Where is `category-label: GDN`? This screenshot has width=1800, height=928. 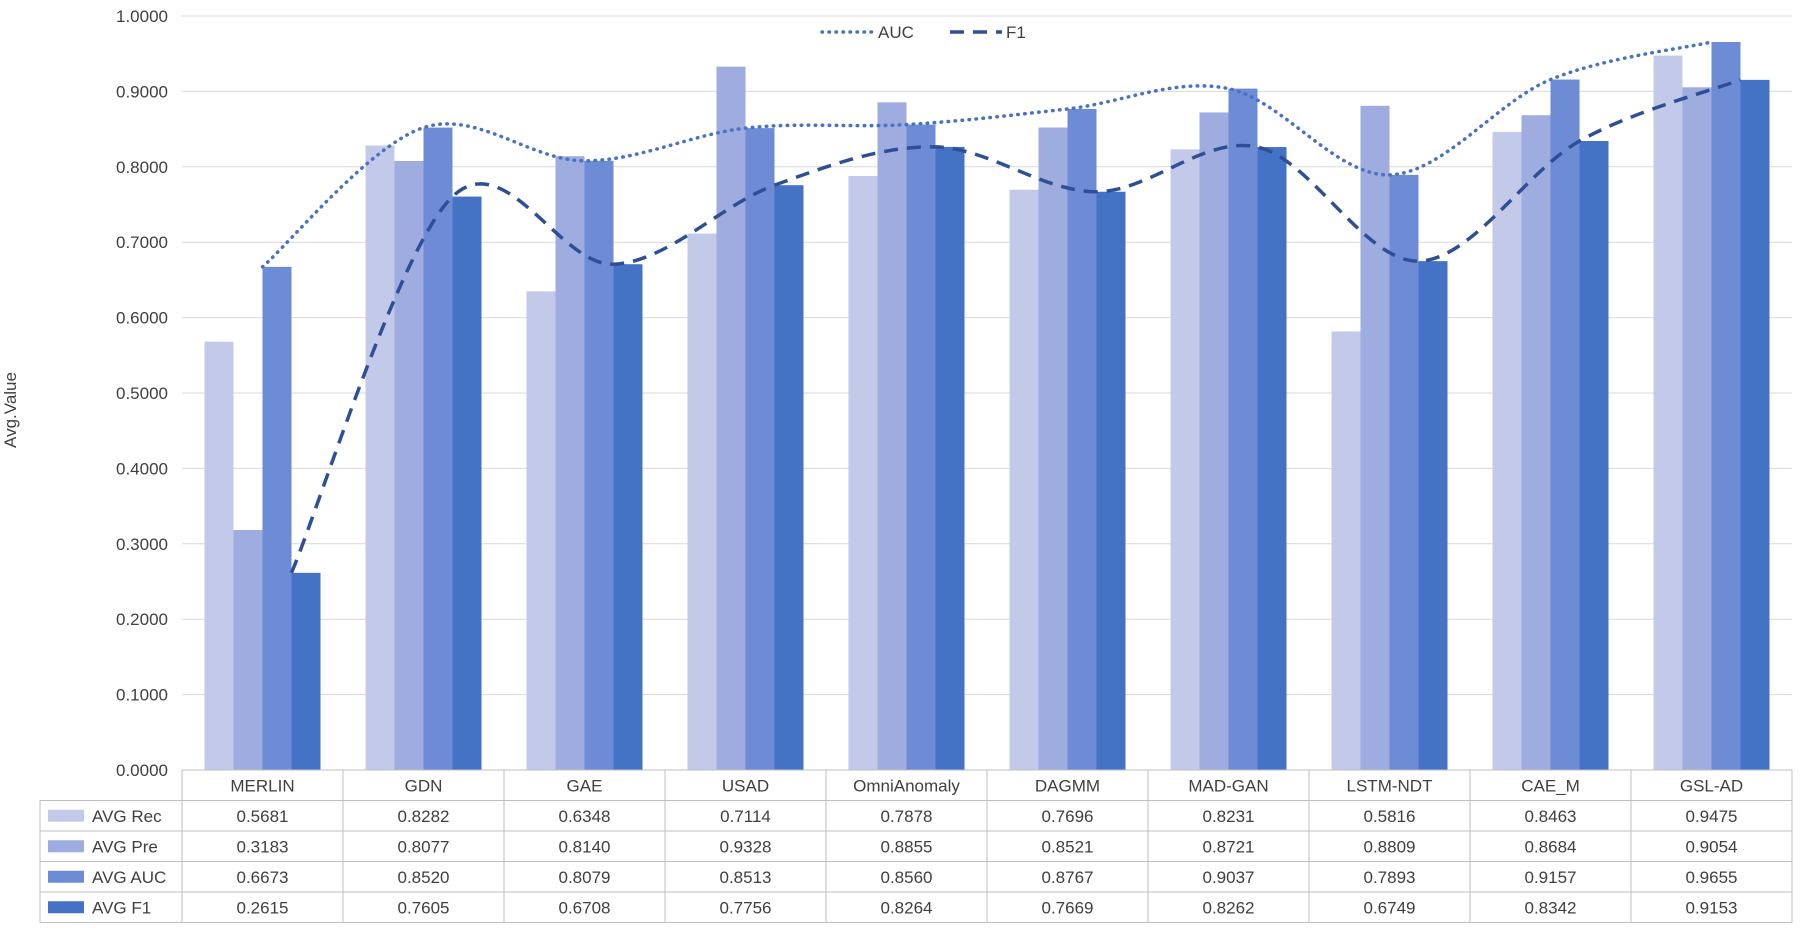 category-label: GDN is located at coordinates (424, 785).